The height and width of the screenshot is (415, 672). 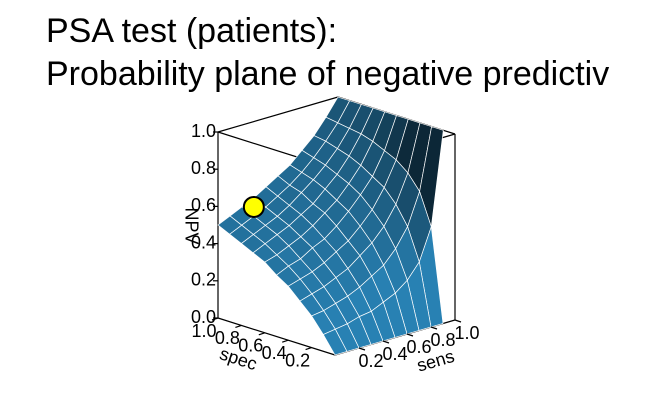 What do you see at coordinates (191, 225) in the screenshot?
I see `z-axis-label: NPV` at bounding box center [191, 225].